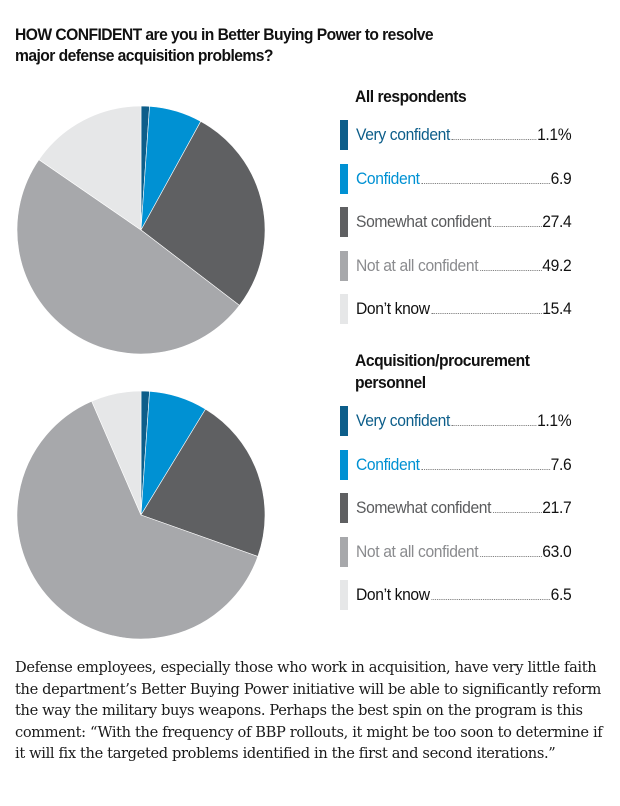 The image size is (620, 806). I want to click on legend-item: Not at all confident 63.0, so click(475, 551).